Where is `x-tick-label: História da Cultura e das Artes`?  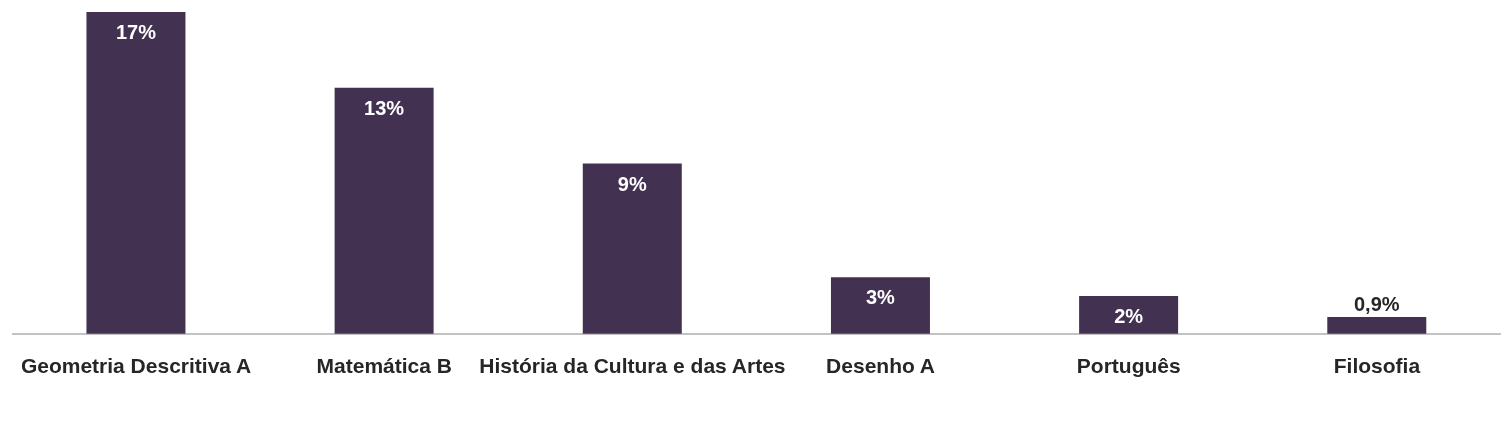 x-tick-label: História da Cultura e das Artes is located at coordinates (632, 365).